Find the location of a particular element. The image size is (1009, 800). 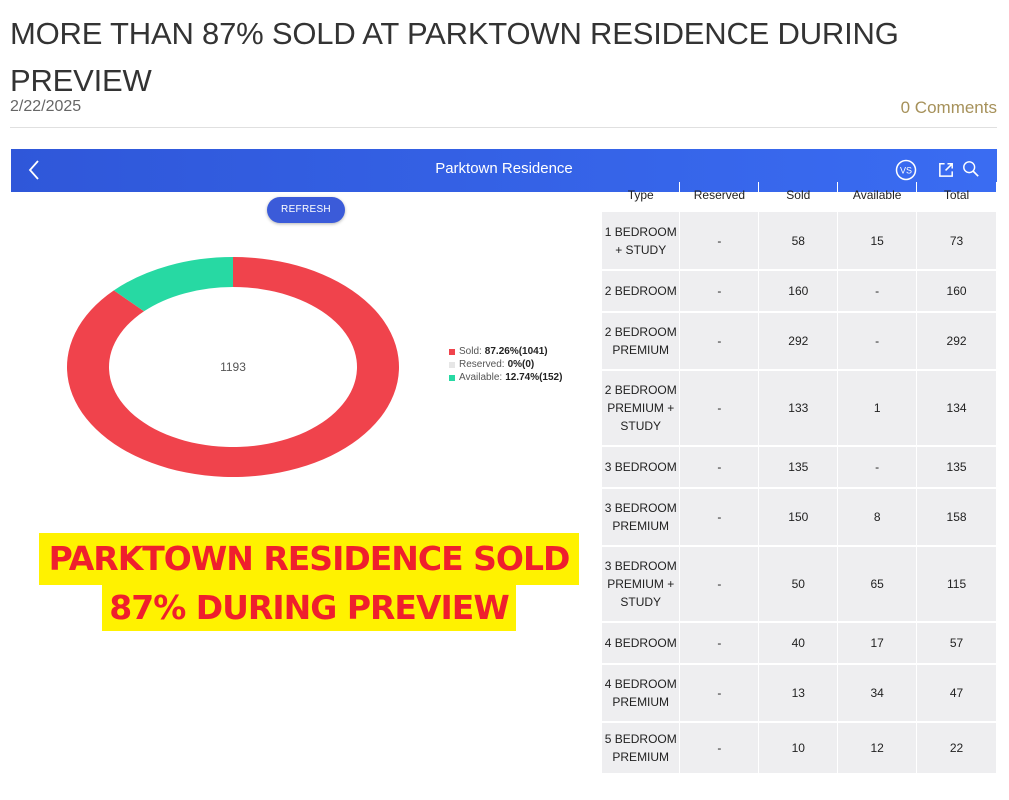

cell-available: 34 is located at coordinates (877, 693).